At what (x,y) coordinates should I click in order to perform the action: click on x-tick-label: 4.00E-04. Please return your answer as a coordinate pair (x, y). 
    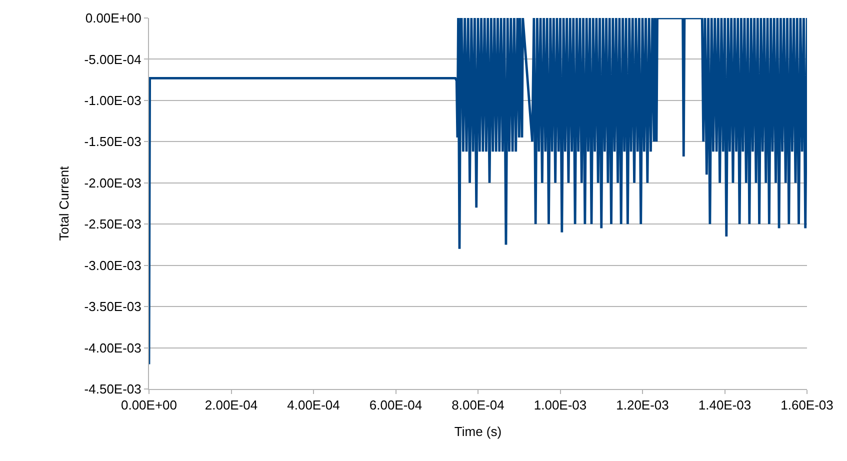
    Looking at the image, I should click on (313, 405).